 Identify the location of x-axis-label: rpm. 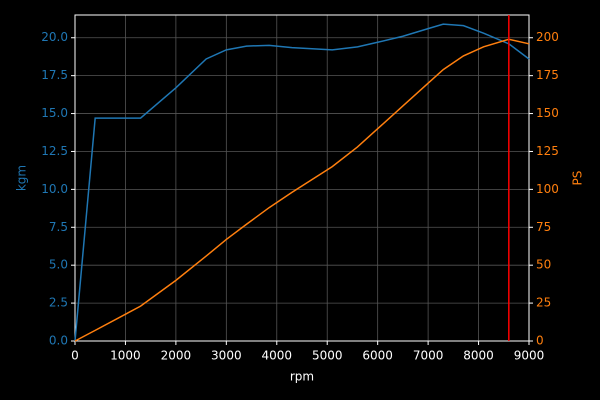
(302, 377).